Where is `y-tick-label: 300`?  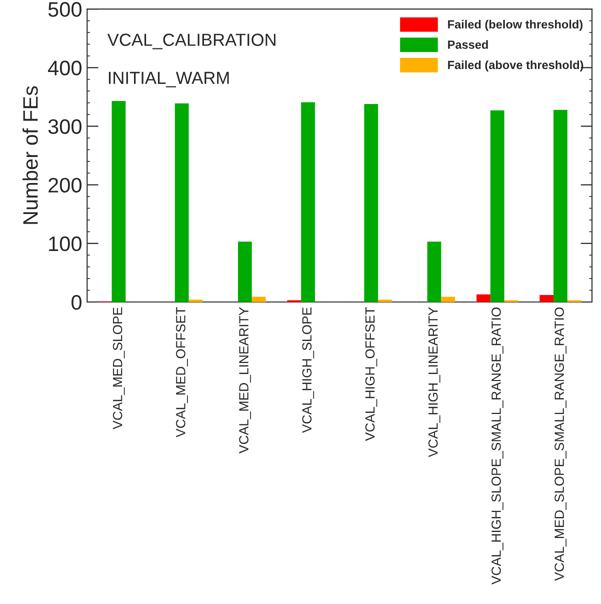
y-tick-label: 300 is located at coordinates (65, 126).